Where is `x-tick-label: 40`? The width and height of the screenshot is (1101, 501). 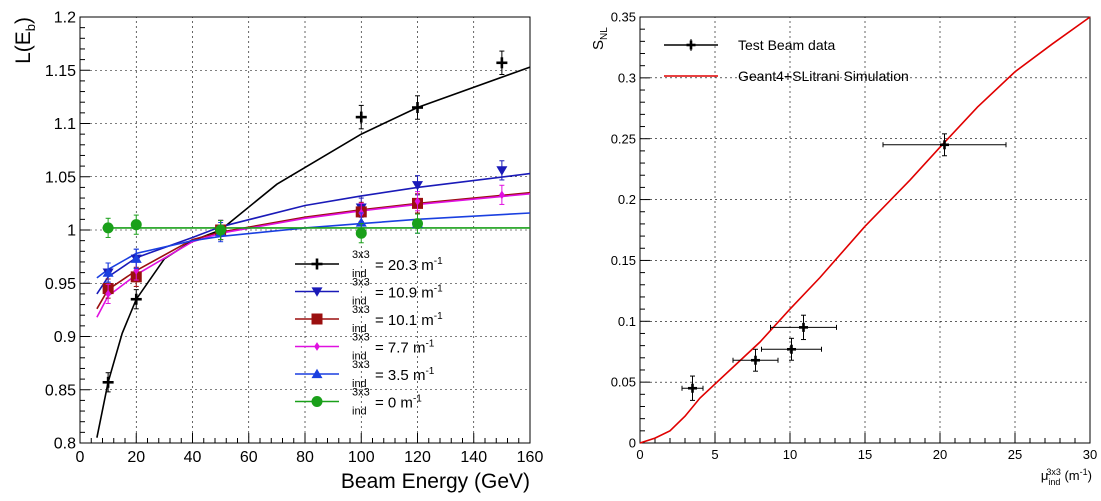
x-tick-label: 40 is located at coordinates (193, 457).